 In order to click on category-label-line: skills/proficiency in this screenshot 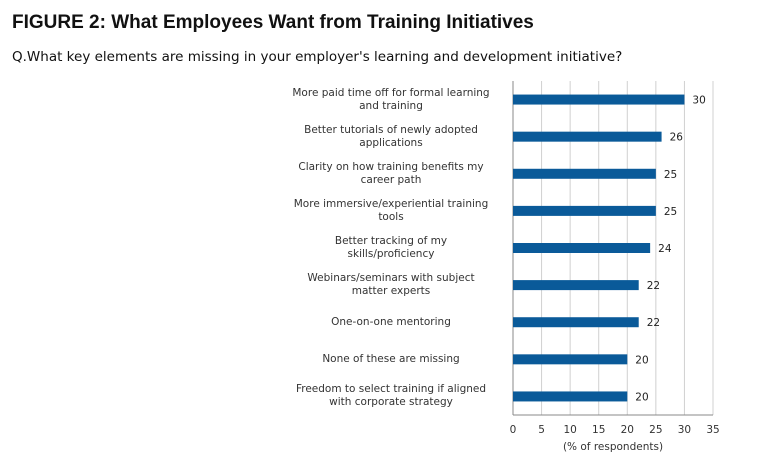, I will do `click(391, 254)`.